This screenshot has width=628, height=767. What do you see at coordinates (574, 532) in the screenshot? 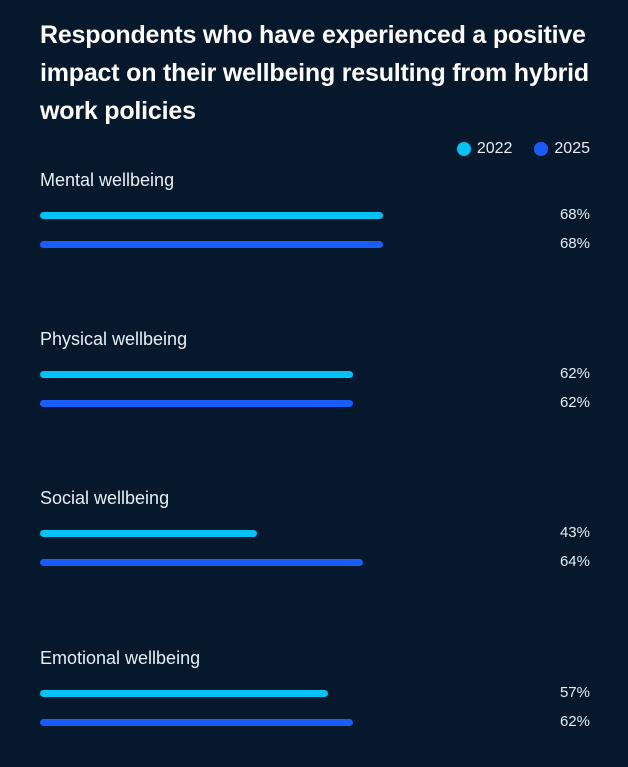
I see `value-label-2022: 43%` at bounding box center [574, 532].